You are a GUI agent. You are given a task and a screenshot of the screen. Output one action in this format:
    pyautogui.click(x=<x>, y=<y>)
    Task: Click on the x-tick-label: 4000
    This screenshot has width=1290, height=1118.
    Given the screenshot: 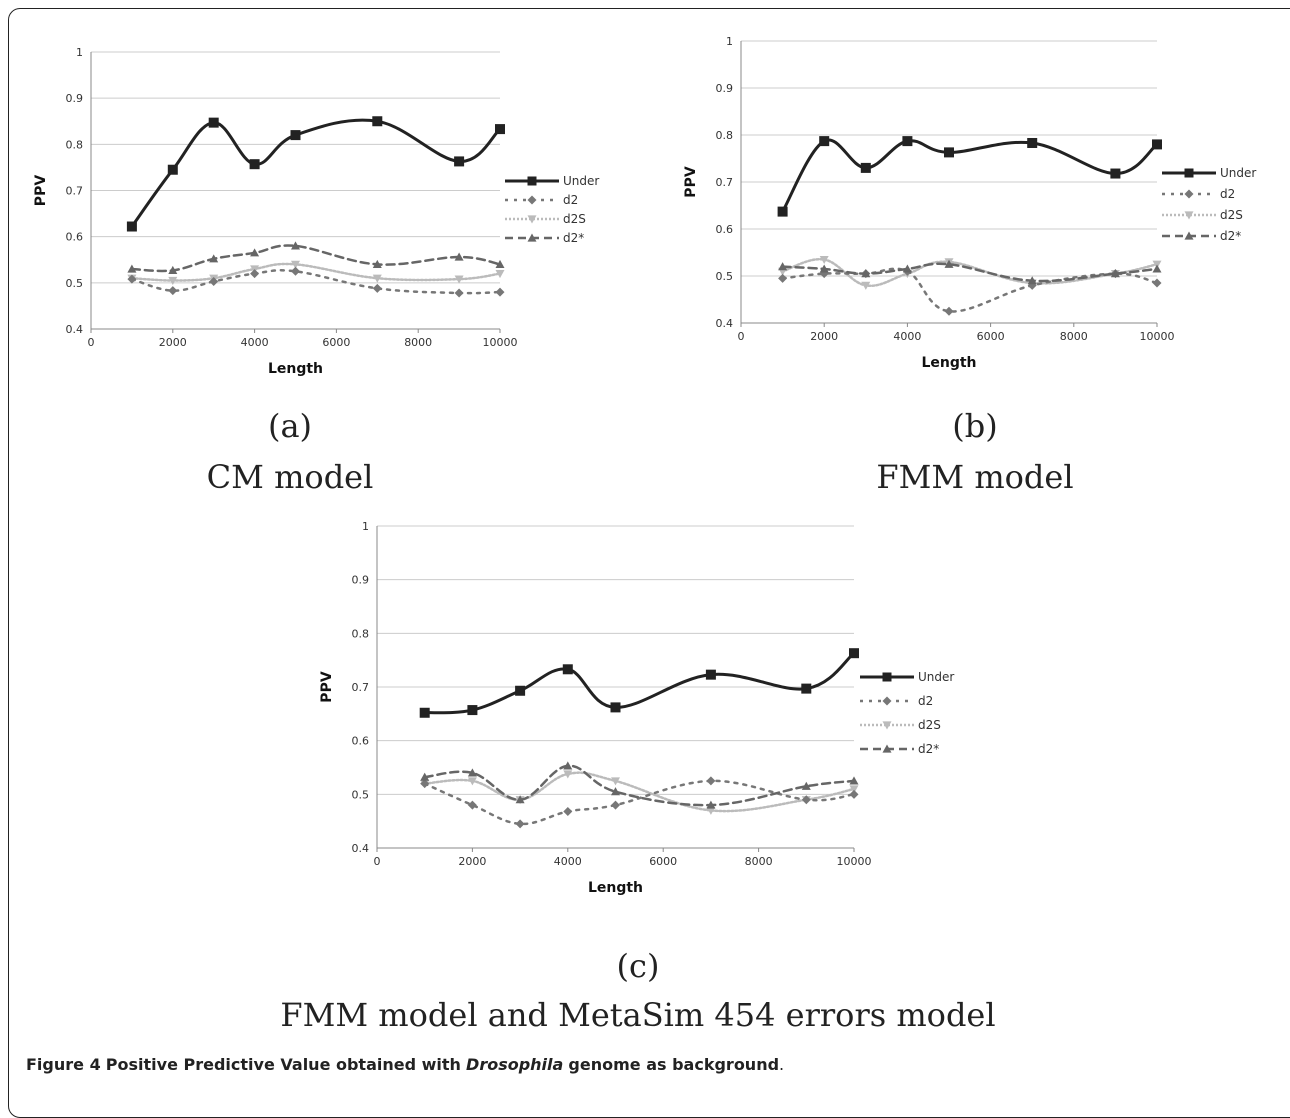 What is the action you would take?
    pyautogui.click(x=568, y=861)
    